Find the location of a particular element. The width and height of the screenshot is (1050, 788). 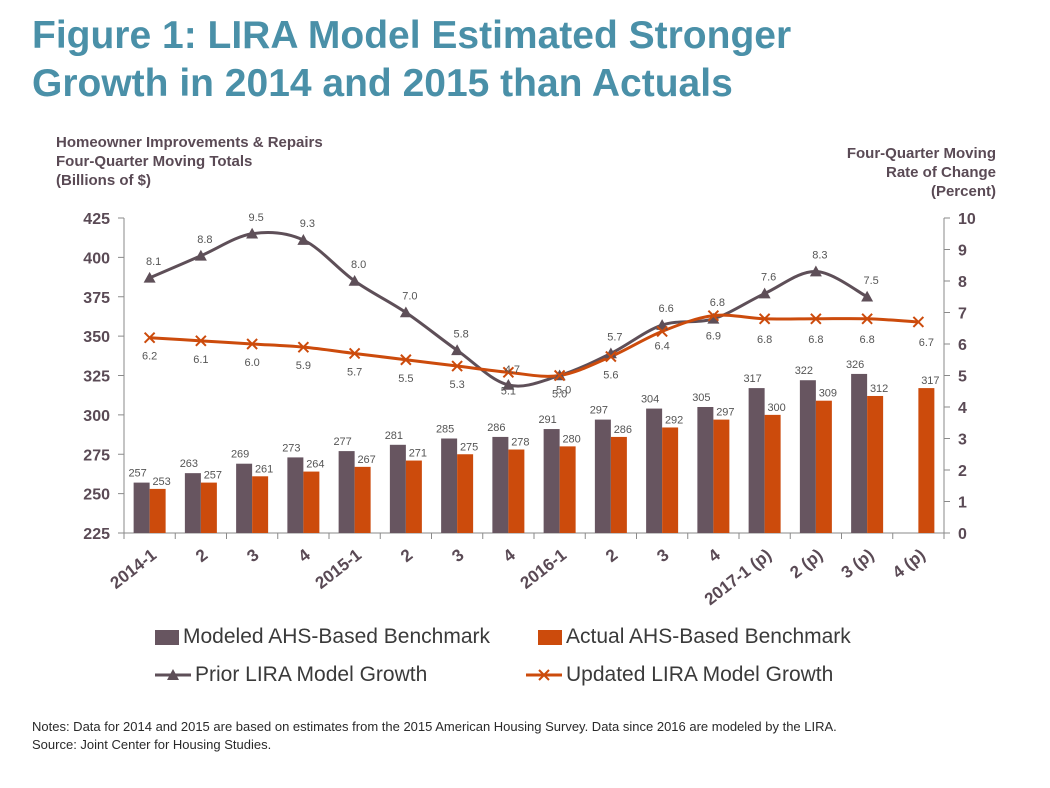

x-axis-tick-label: 2 is located at coordinates (611, 555).